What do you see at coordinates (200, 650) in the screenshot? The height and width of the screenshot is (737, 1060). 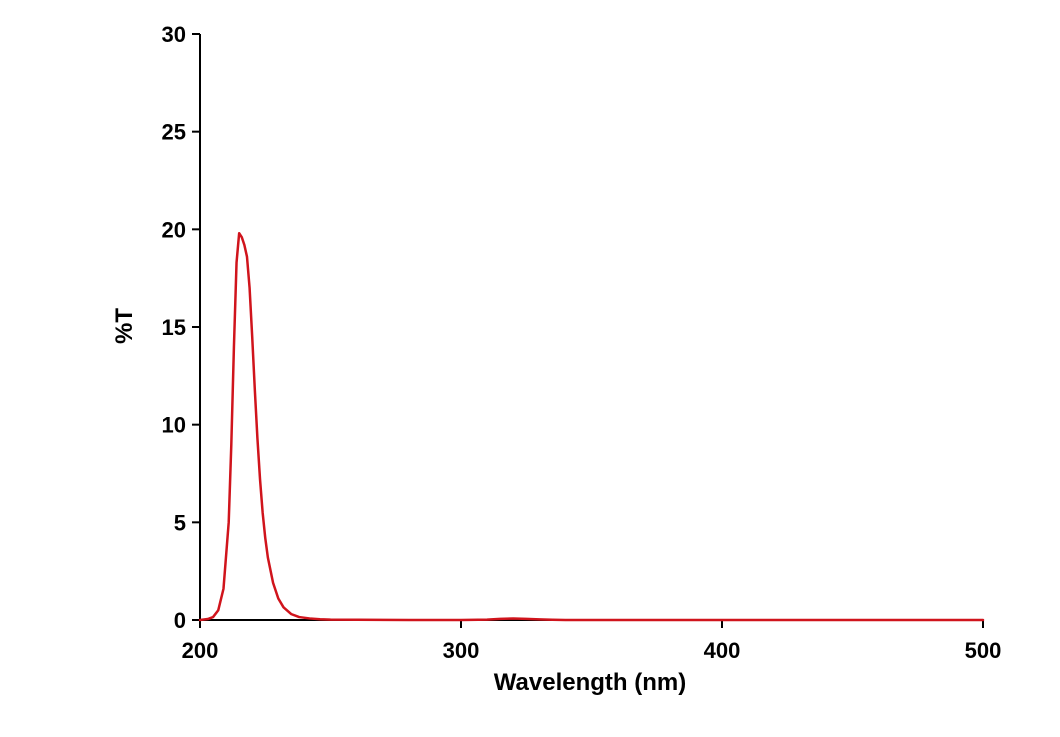 I see `x-tick-label: 200` at bounding box center [200, 650].